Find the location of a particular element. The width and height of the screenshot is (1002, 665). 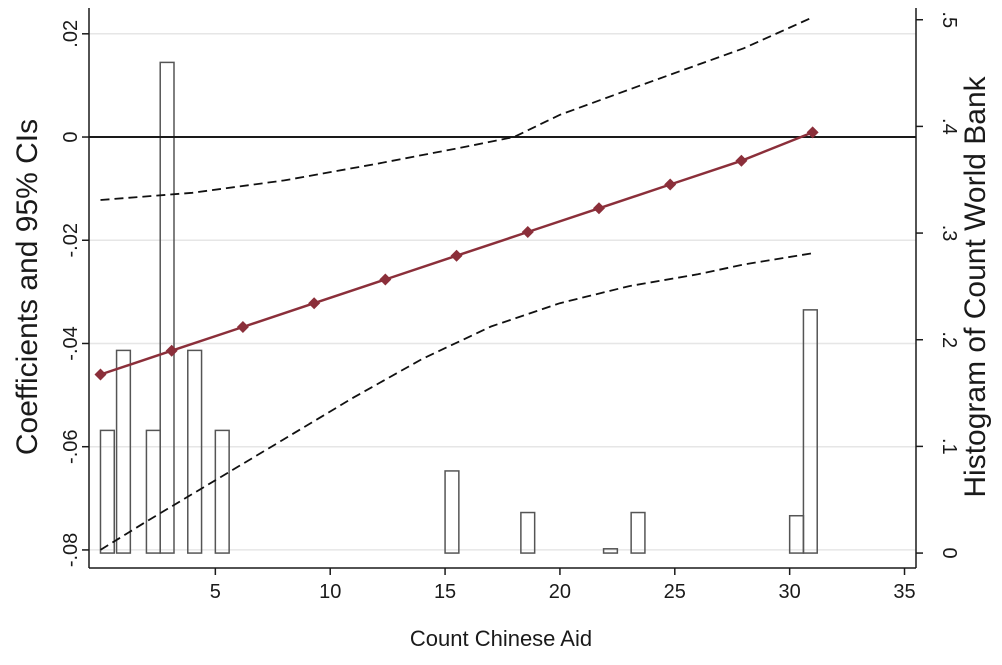

x-tick-label: 30 is located at coordinates (790, 592).